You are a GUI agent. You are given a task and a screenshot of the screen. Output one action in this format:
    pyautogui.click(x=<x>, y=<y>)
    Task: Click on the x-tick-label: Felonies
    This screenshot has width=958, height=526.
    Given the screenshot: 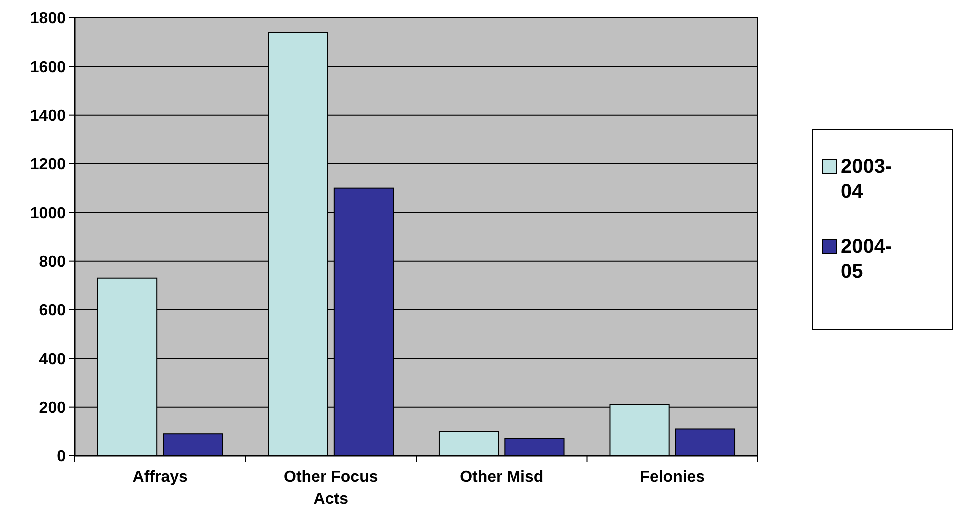 What is the action you would take?
    pyautogui.click(x=673, y=477)
    